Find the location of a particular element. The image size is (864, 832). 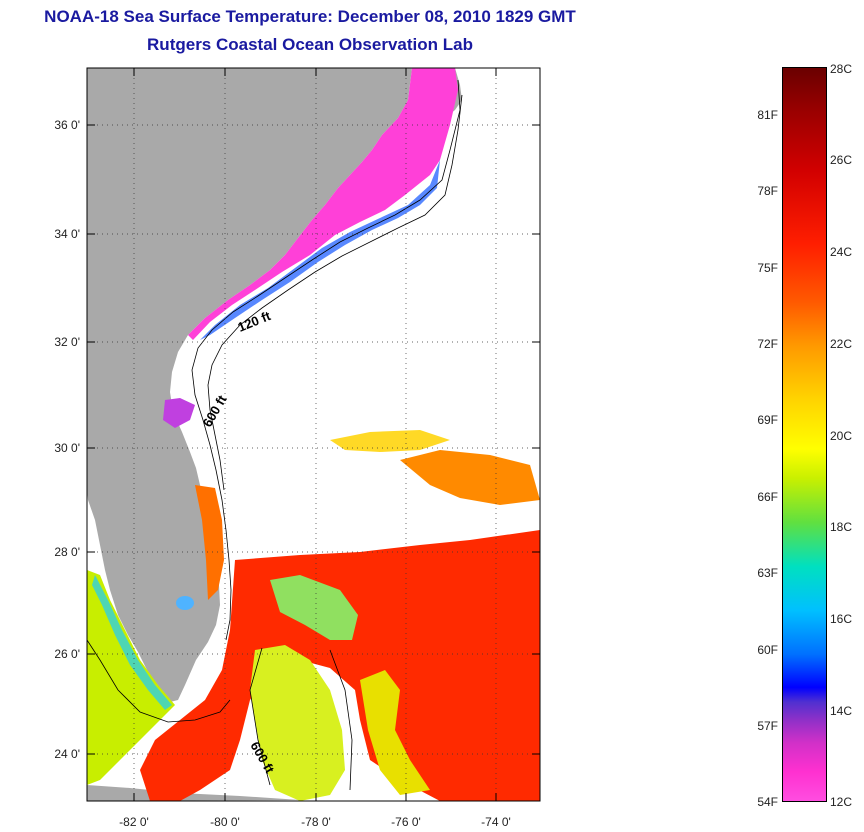

sst-bahamas-bank-east is located at coordinates (395, 732).